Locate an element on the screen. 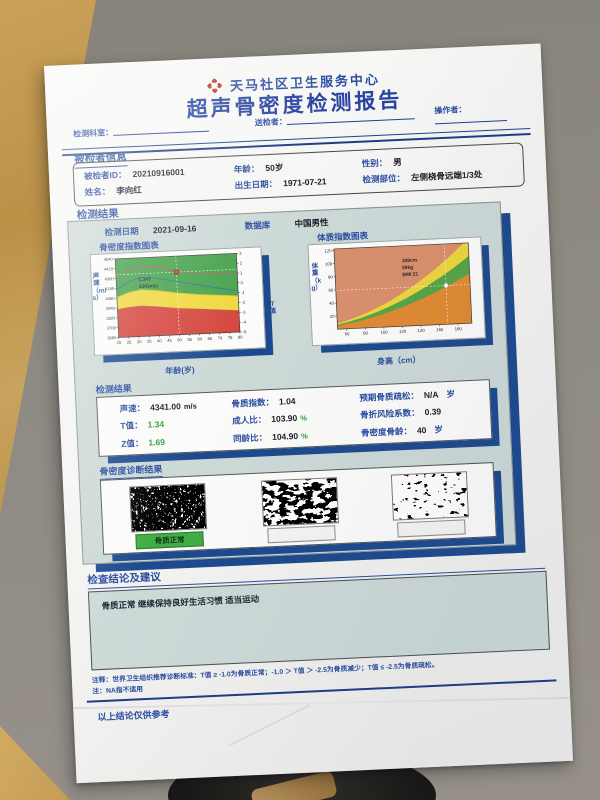  svg-text: 50 is located at coordinates (179, 339).